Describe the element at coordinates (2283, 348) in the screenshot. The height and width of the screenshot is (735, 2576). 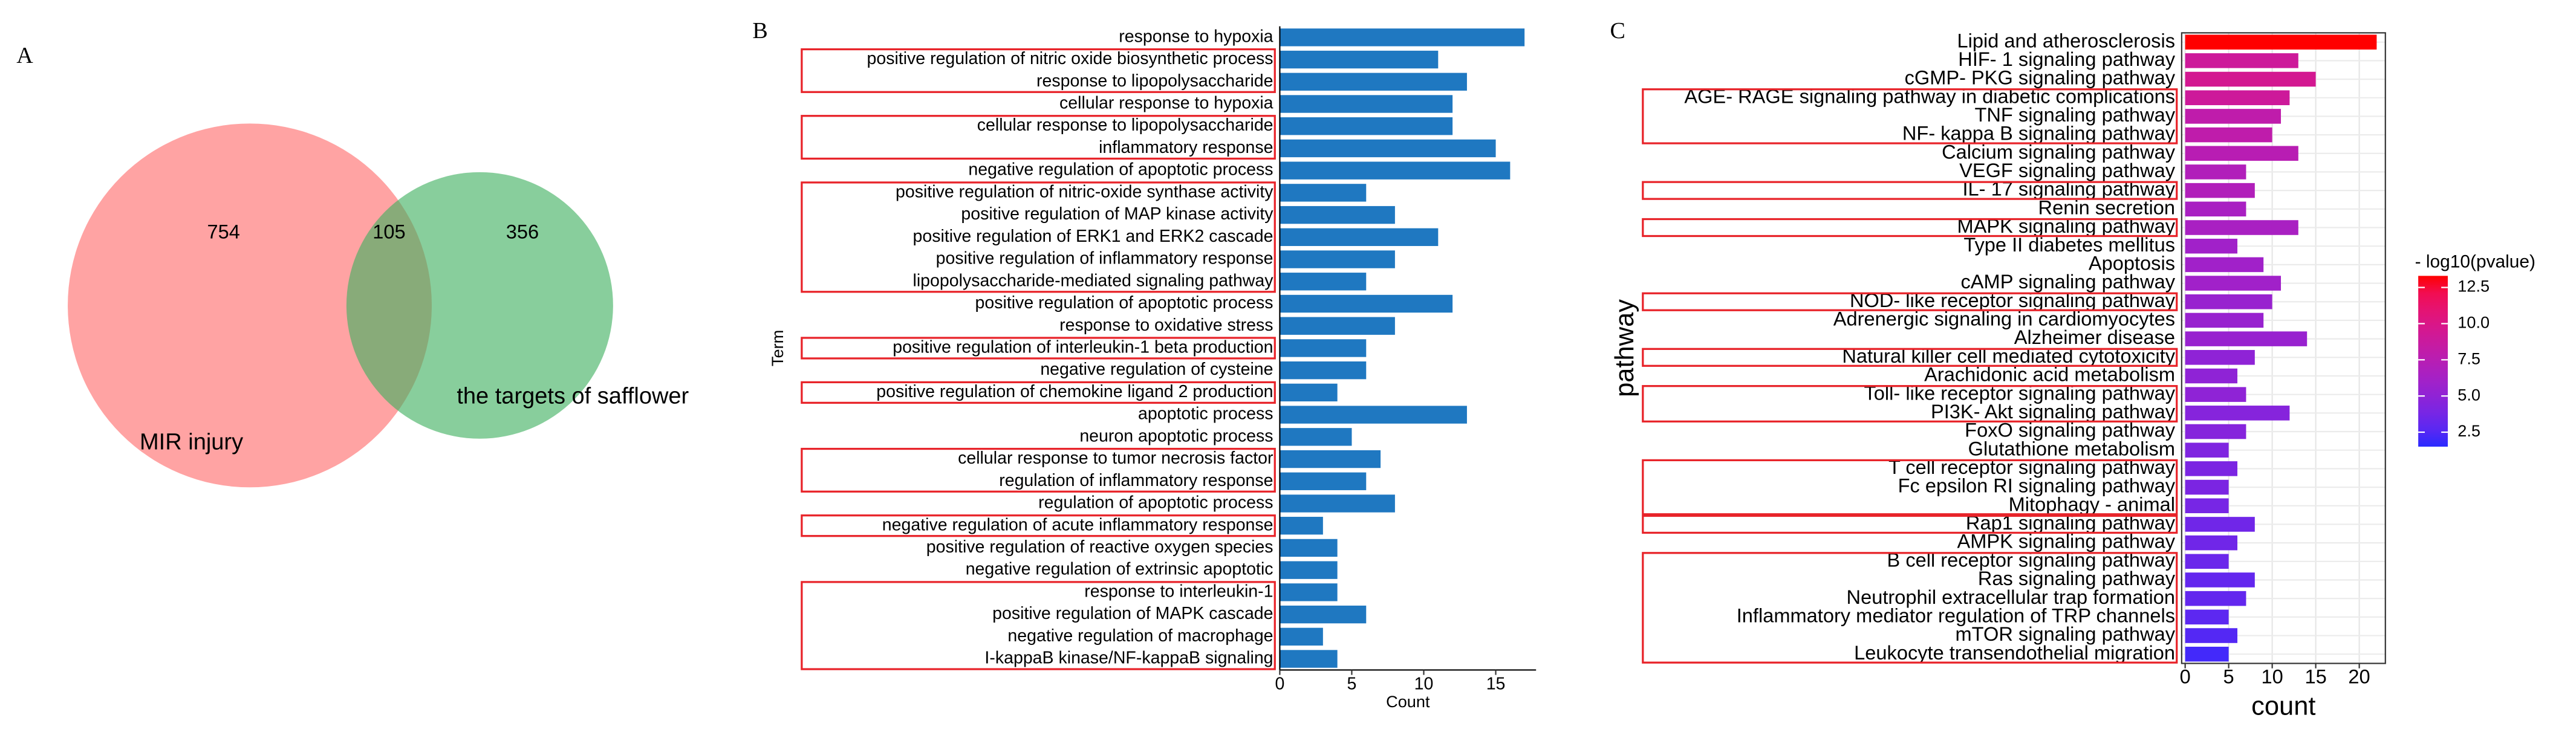
I see `plot-border` at that location.